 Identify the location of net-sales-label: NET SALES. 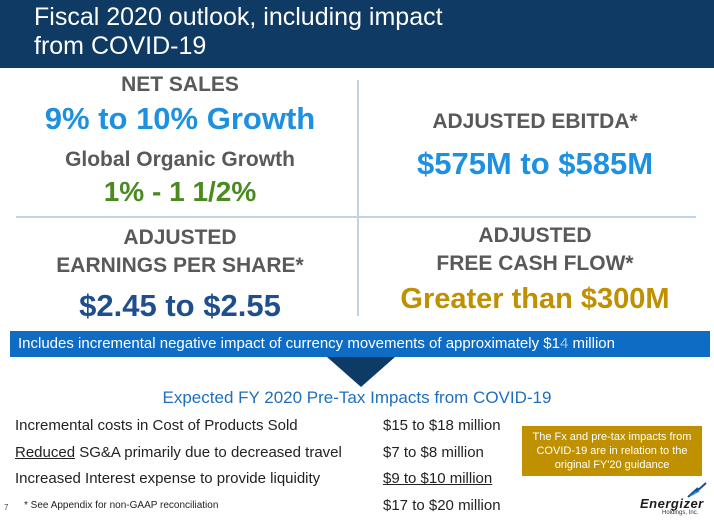
(180, 84).